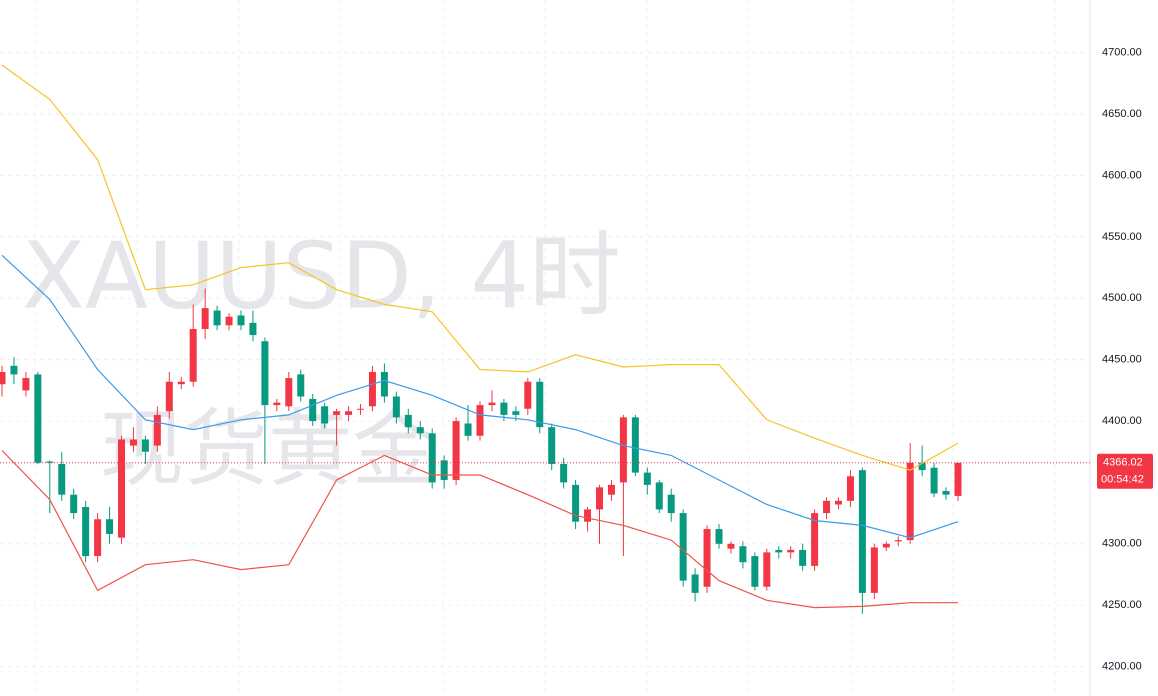 This screenshot has width=1158, height=696. What do you see at coordinates (1122, 605) in the screenshot?
I see `y-tick-label: 4250.00` at bounding box center [1122, 605].